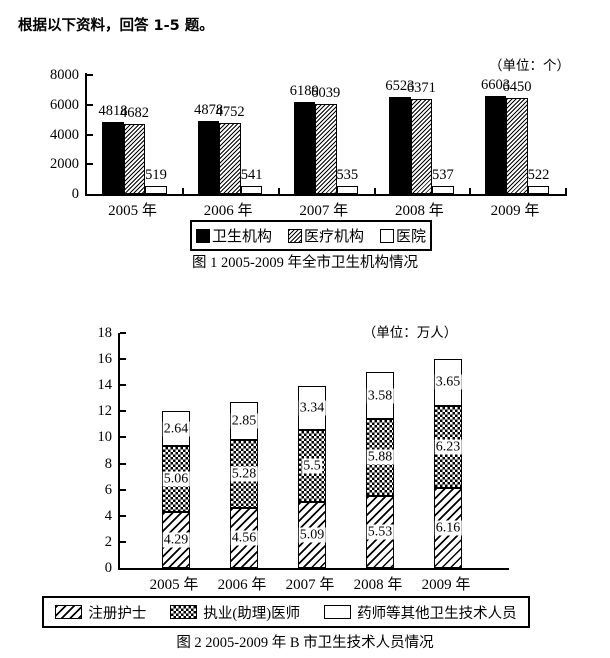  I want to click on y-tick-label: 2000, so click(64, 164).